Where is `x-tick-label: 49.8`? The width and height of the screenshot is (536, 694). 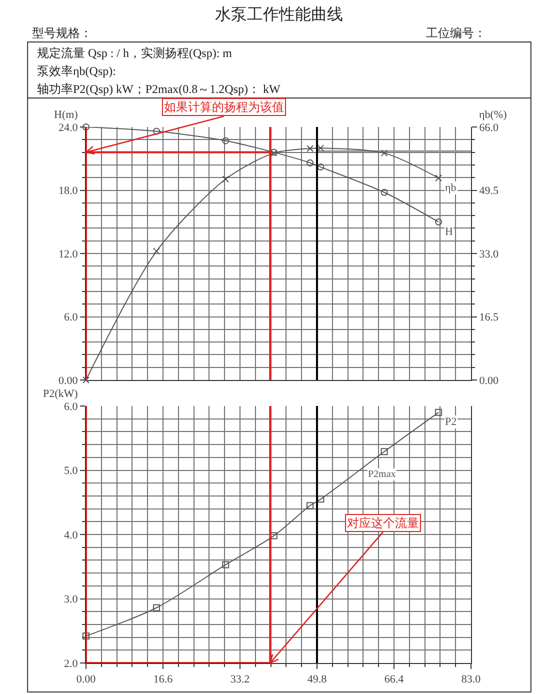
x-tick-label: 49.8 is located at coordinates (317, 679).